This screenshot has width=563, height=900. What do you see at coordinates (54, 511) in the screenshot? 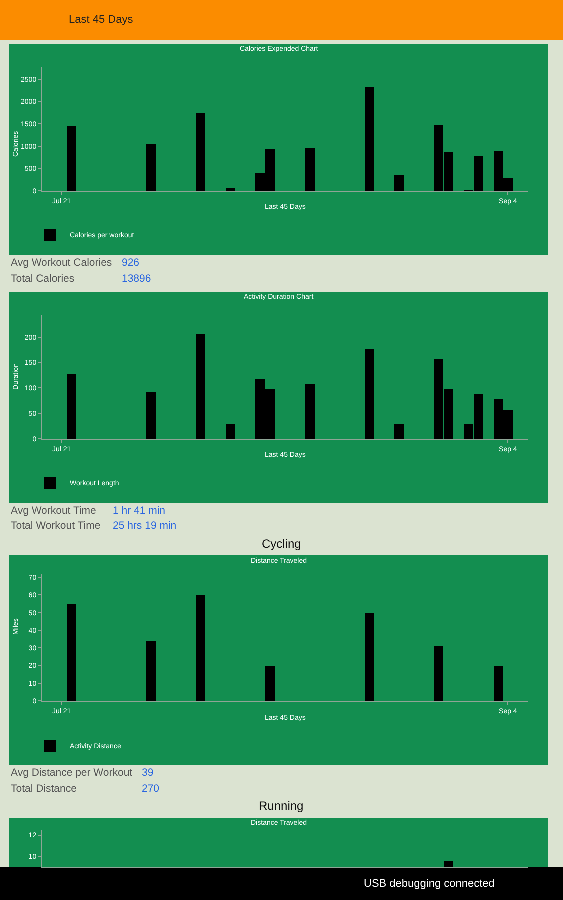
I see `text: Avg Workout Time` at bounding box center [54, 511].